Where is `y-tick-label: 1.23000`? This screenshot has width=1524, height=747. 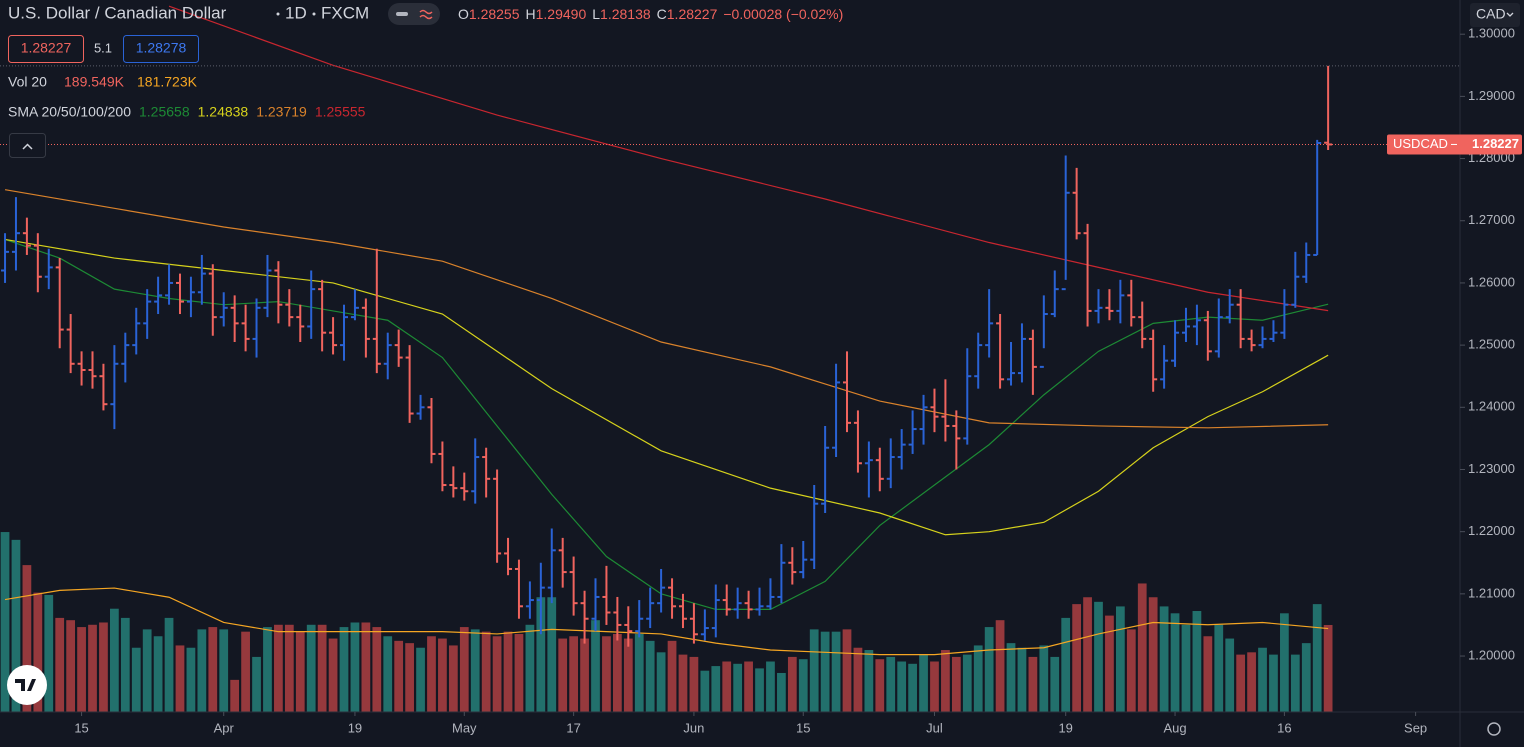
y-tick-label: 1.23000 is located at coordinates (1491, 468).